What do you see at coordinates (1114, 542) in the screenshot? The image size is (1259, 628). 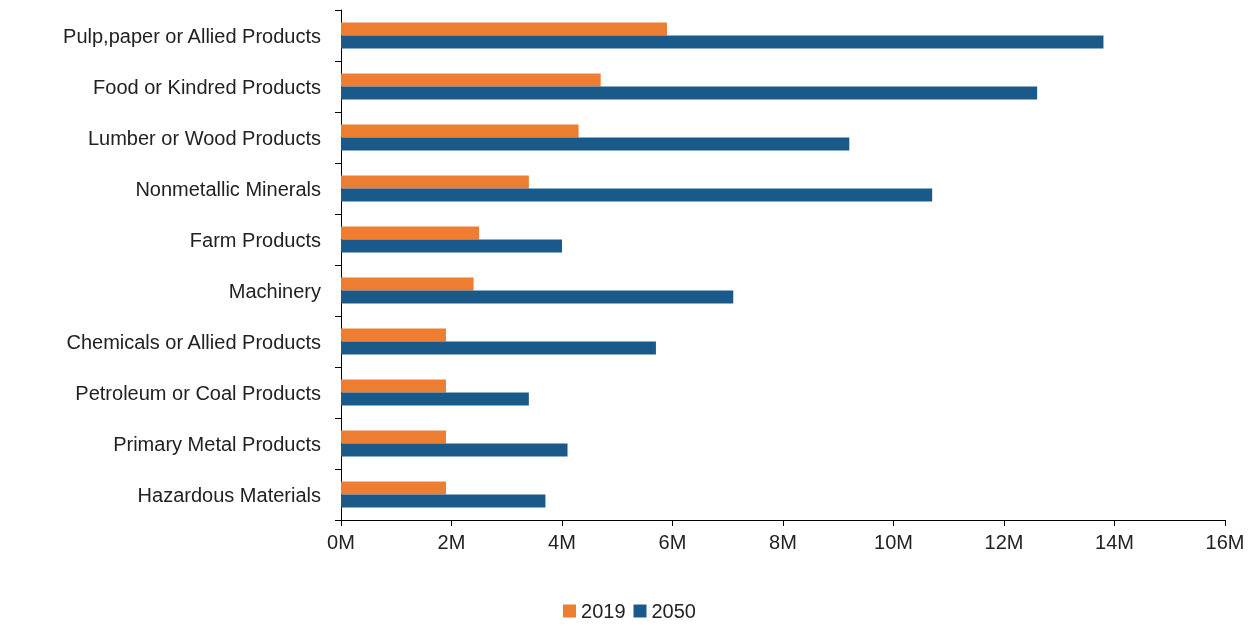 I see `x-tick-label: 14M` at bounding box center [1114, 542].